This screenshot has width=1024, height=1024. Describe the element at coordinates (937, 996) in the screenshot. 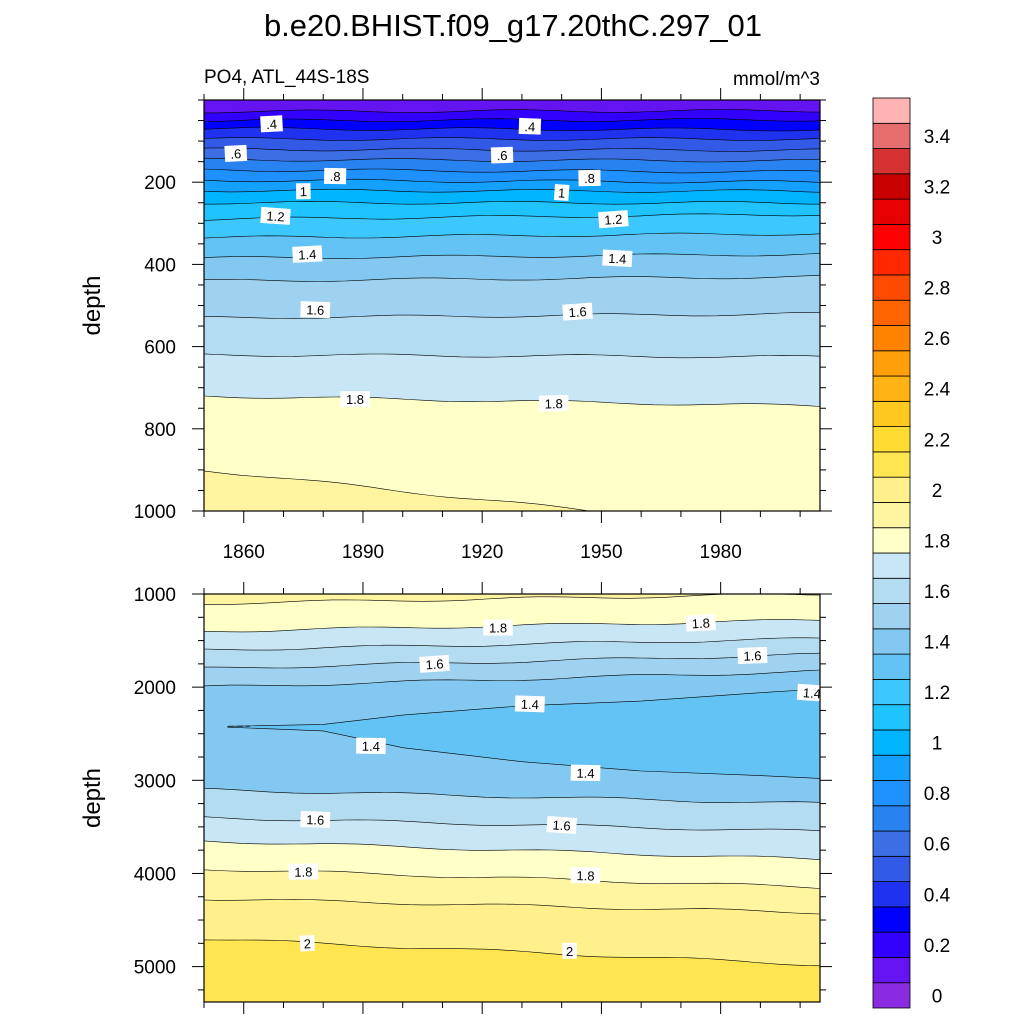

I see `colorbar-label: 0` at that location.